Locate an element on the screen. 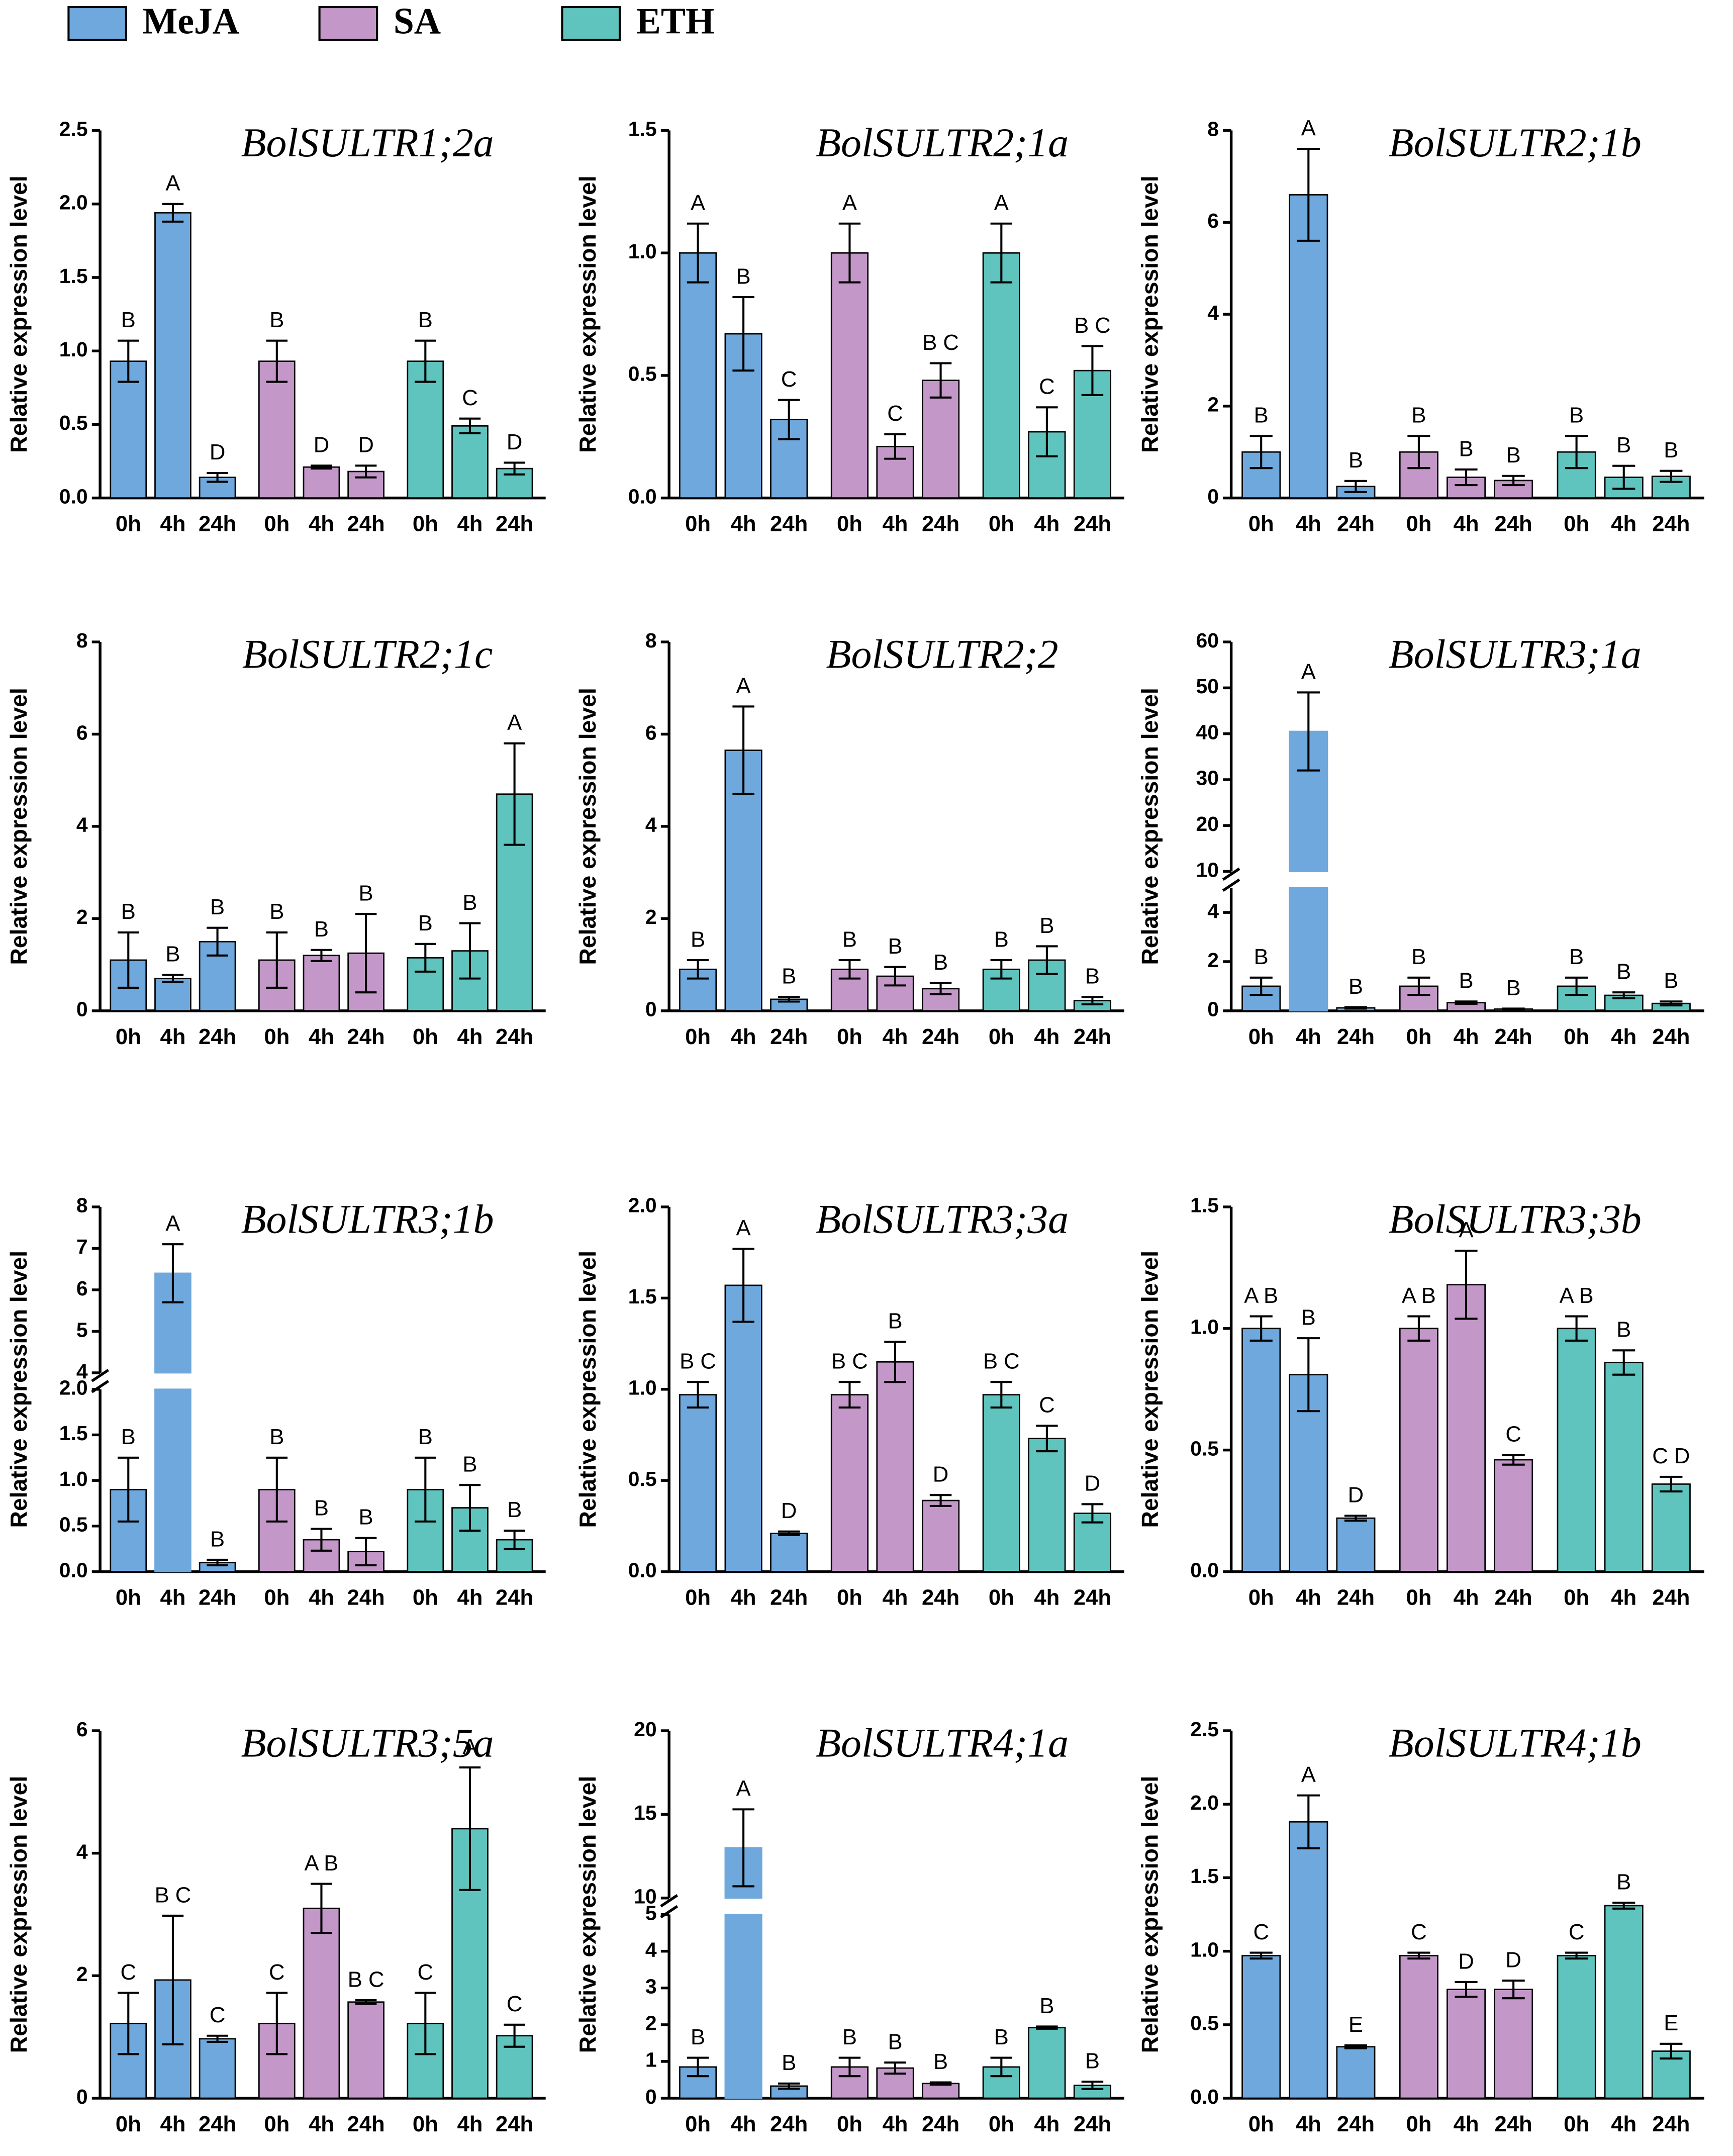 The height and width of the screenshot is (2156, 1733). y-tick-label: 20 is located at coordinates (646, 1730).